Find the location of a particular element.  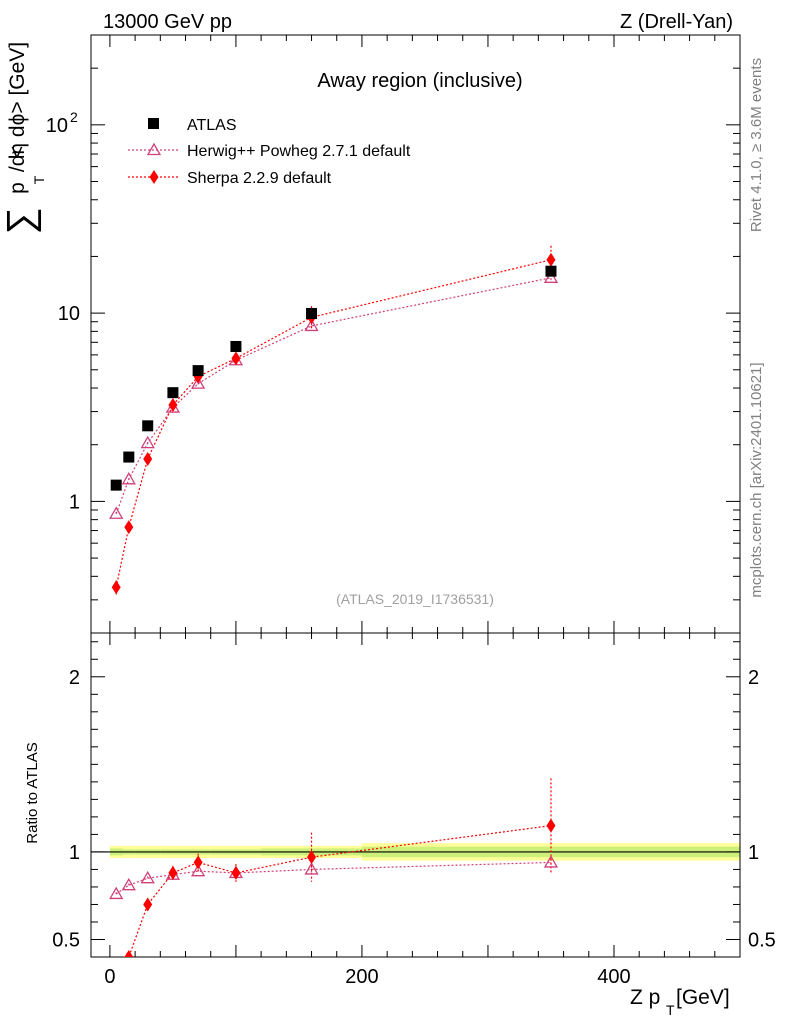

sherpa-ratio-line is located at coordinates (340, 891).